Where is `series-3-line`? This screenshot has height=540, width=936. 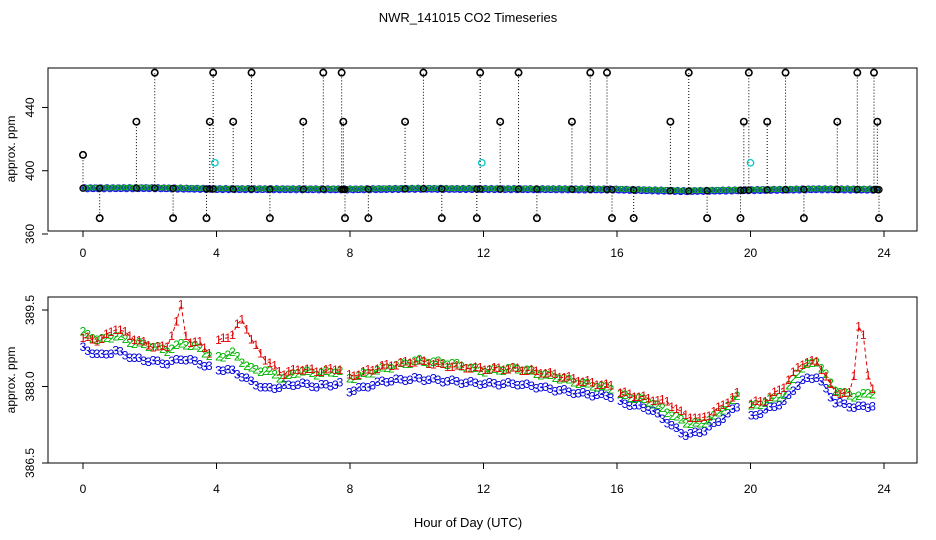
series-3-line is located at coordinates (477, 391).